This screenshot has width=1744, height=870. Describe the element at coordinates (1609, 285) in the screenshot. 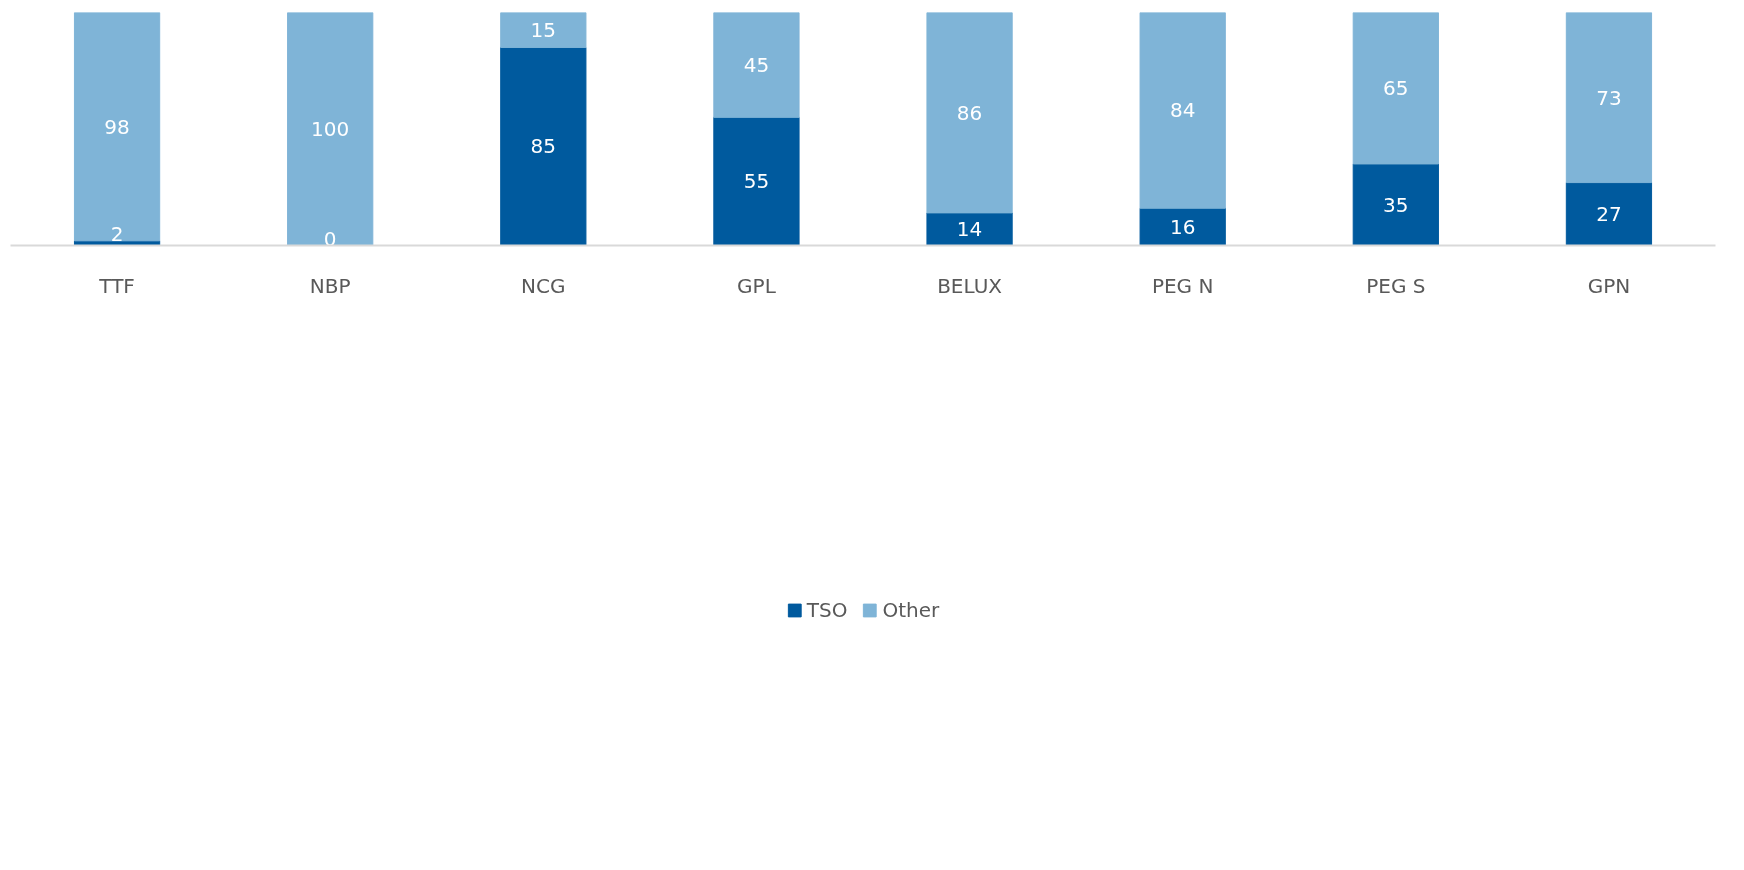

I see `x-tick-label: GPN` at that location.